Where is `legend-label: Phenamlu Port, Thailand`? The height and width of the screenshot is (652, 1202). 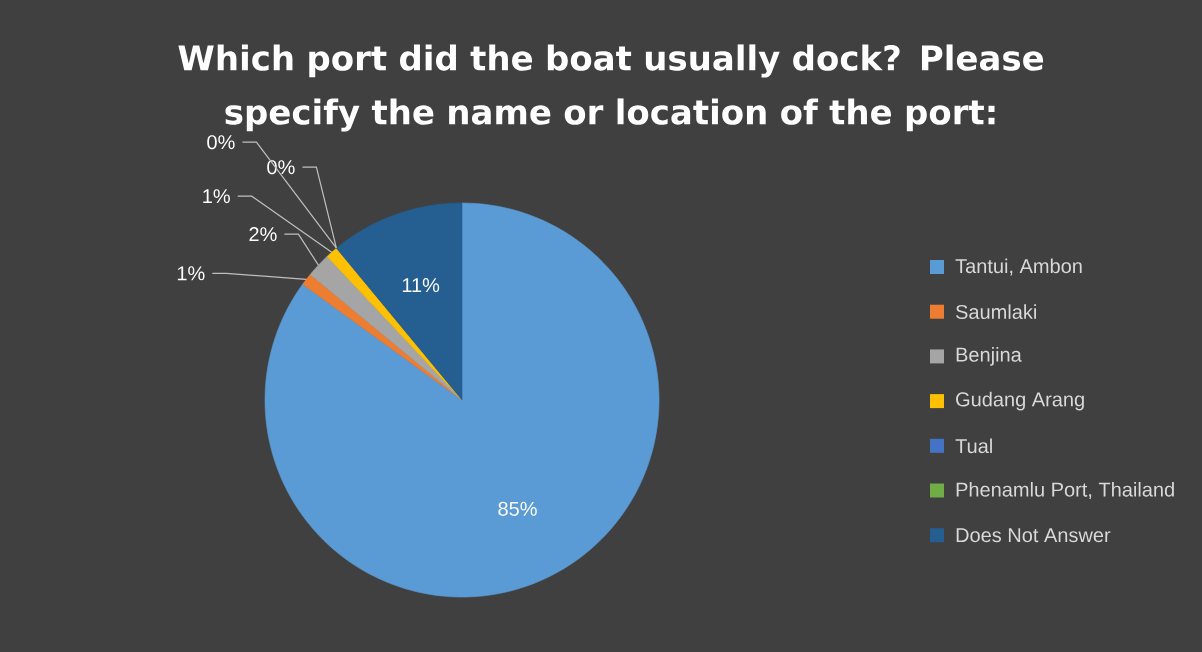
legend-label: Phenamlu Port, Thailand is located at coordinates (1065, 490).